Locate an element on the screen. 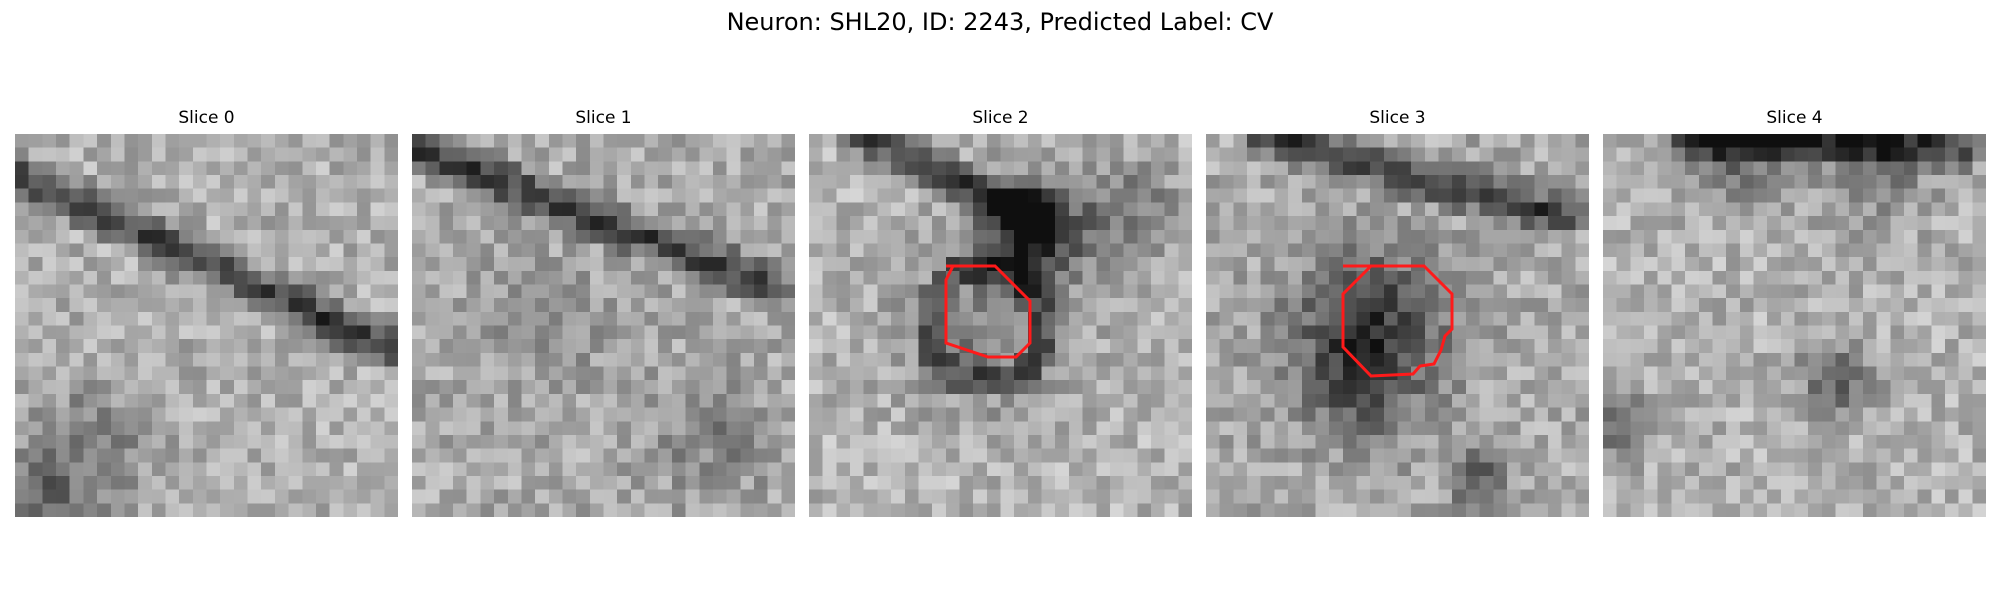 The image size is (2000, 600). slice-panel-1: Slice 1 is located at coordinates (603, 313).